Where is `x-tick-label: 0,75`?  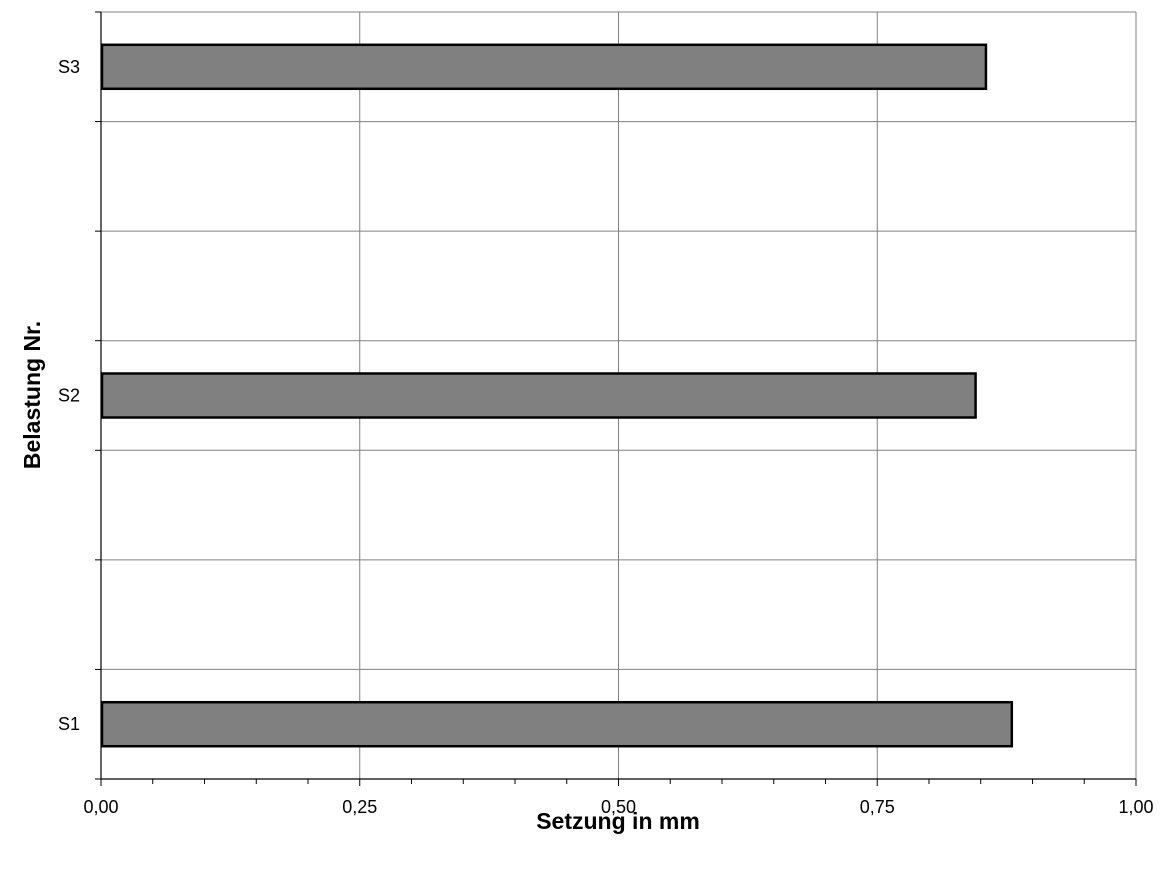
x-tick-label: 0,75 is located at coordinates (877, 807).